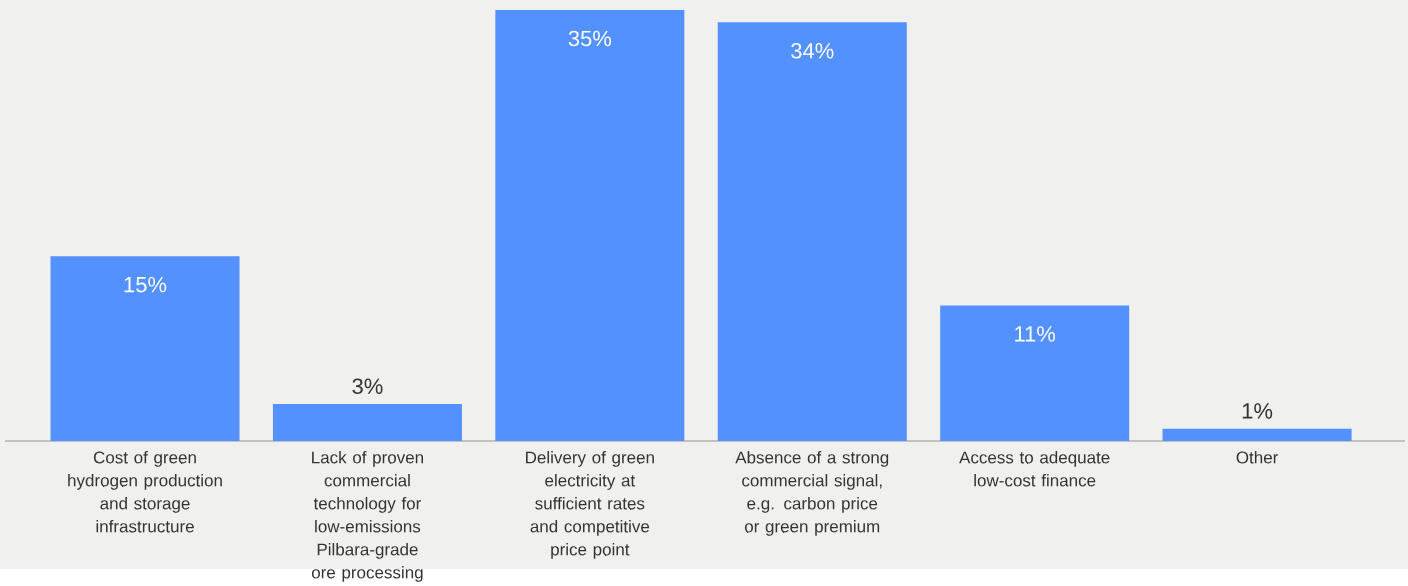  What do you see at coordinates (590, 38) in the screenshot?
I see `data-label: 35%` at bounding box center [590, 38].